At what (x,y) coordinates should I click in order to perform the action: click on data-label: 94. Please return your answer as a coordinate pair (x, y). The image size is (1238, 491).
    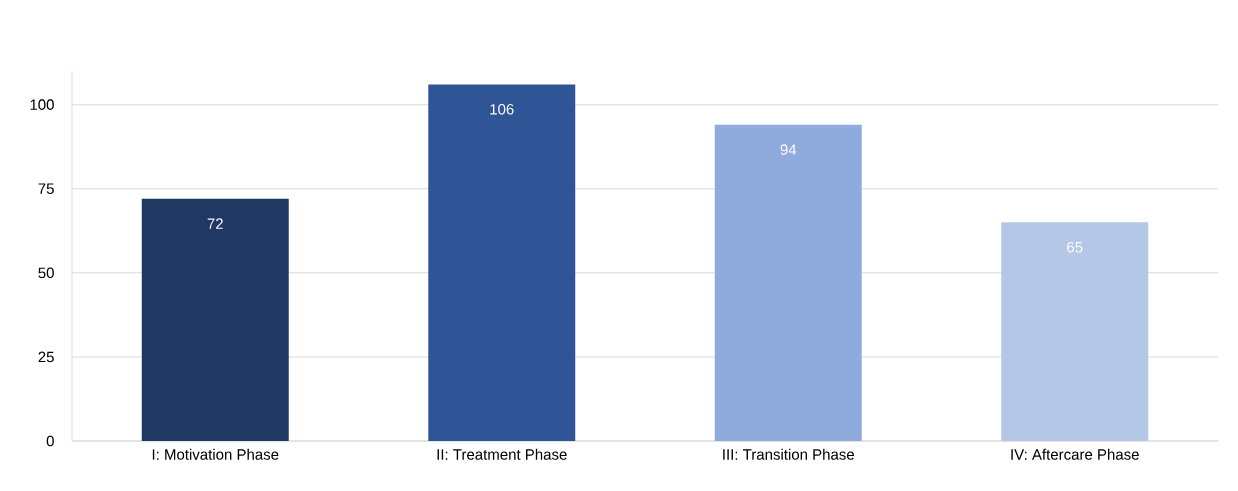
    Looking at the image, I should click on (788, 149).